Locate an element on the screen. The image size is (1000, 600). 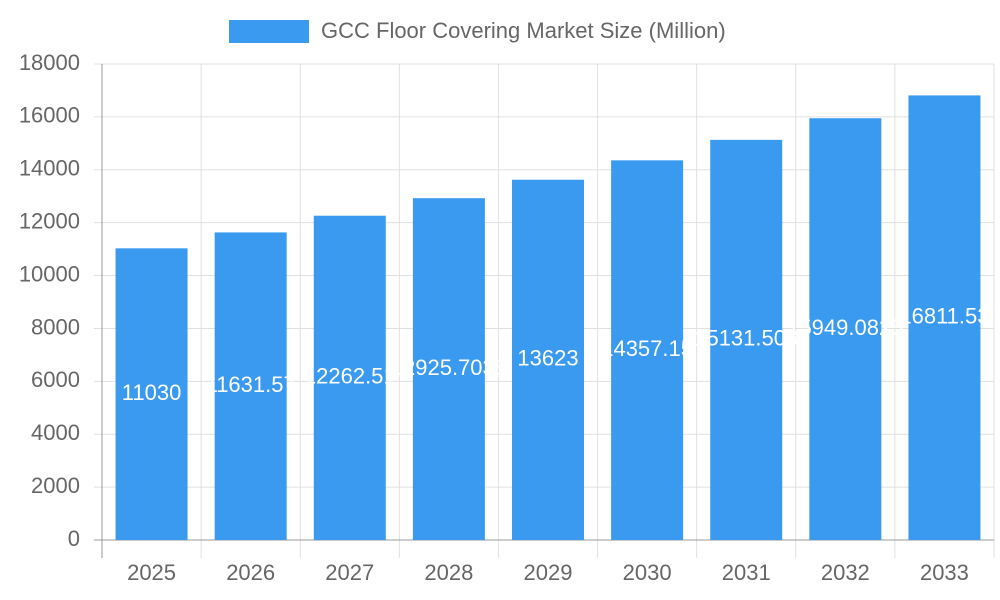
y-tick-label: 16000 is located at coordinates (49, 115).